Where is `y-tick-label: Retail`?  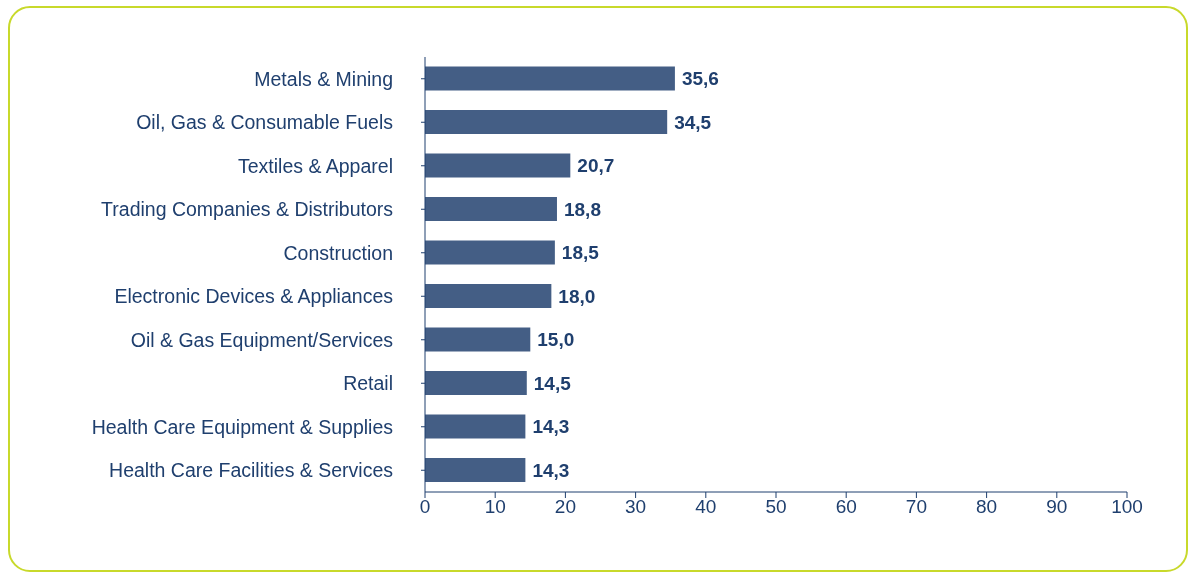 y-tick-label: Retail is located at coordinates (368, 383).